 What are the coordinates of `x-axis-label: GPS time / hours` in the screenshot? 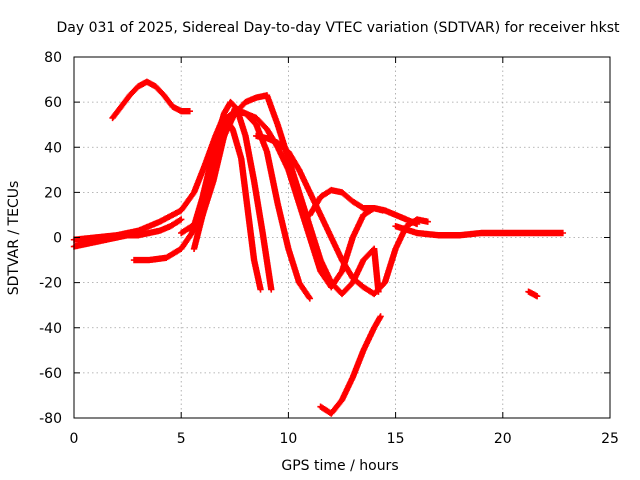 It's located at (339, 466).